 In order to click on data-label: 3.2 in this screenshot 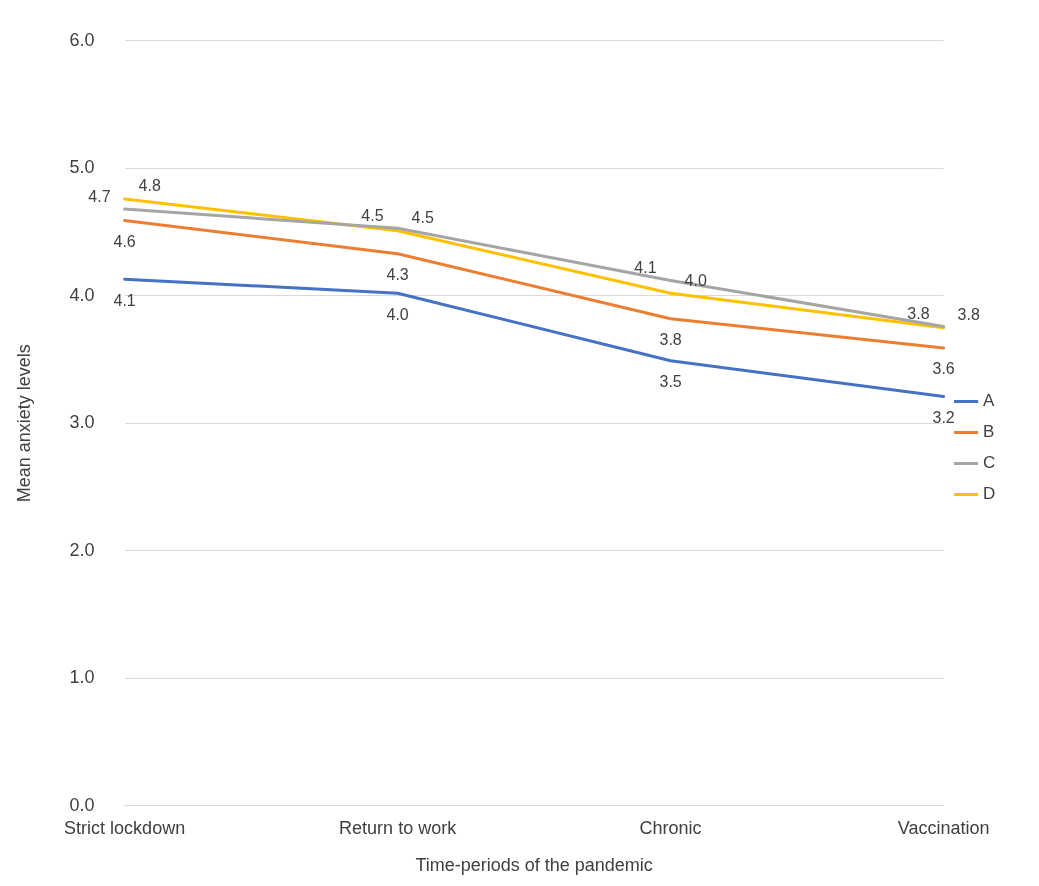, I will do `click(943, 417)`.